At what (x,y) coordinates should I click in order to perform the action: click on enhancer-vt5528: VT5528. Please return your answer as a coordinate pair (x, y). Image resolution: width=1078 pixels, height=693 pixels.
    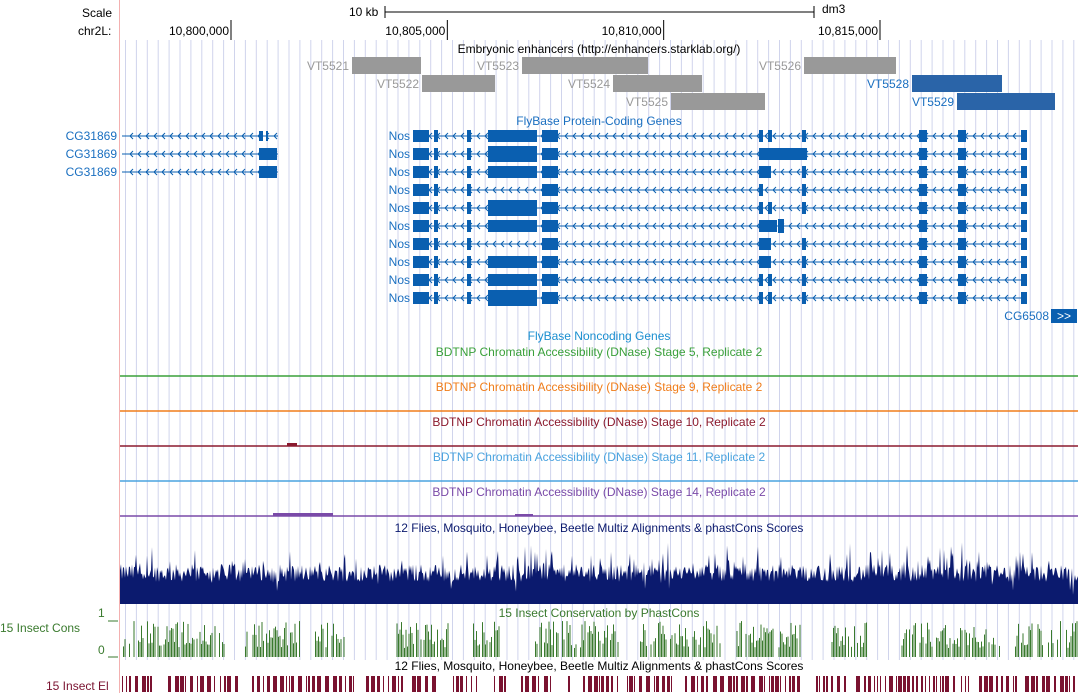
    Looking at the image, I should click on (934, 83).